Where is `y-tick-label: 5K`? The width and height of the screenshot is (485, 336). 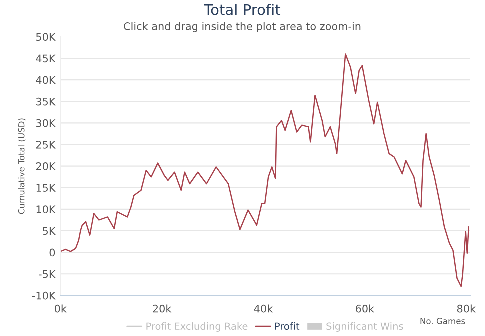 y-tick-label: 5K is located at coordinates (49, 231).